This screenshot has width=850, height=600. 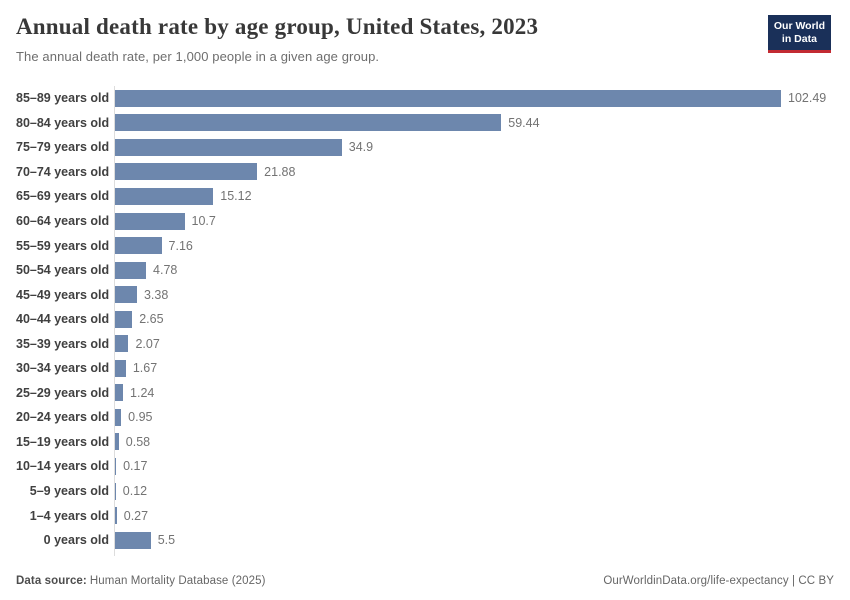 What do you see at coordinates (63, 368) in the screenshot?
I see `category-label: 30–34 years old` at bounding box center [63, 368].